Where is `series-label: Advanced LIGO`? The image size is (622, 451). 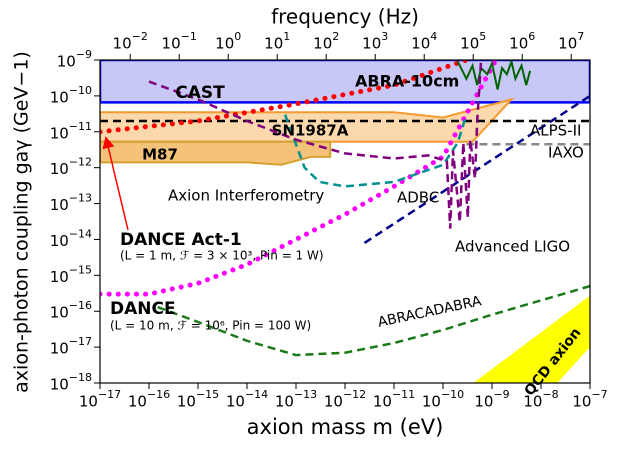 series-label: Advanced LIGO is located at coordinates (512, 247).